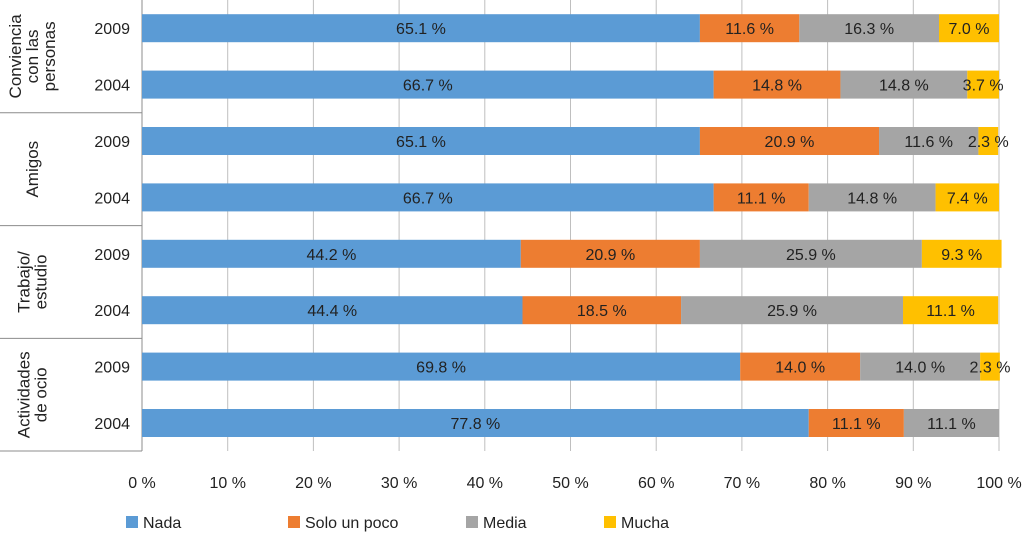  I want to click on x-tick-label: 90 %, so click(913, 483).